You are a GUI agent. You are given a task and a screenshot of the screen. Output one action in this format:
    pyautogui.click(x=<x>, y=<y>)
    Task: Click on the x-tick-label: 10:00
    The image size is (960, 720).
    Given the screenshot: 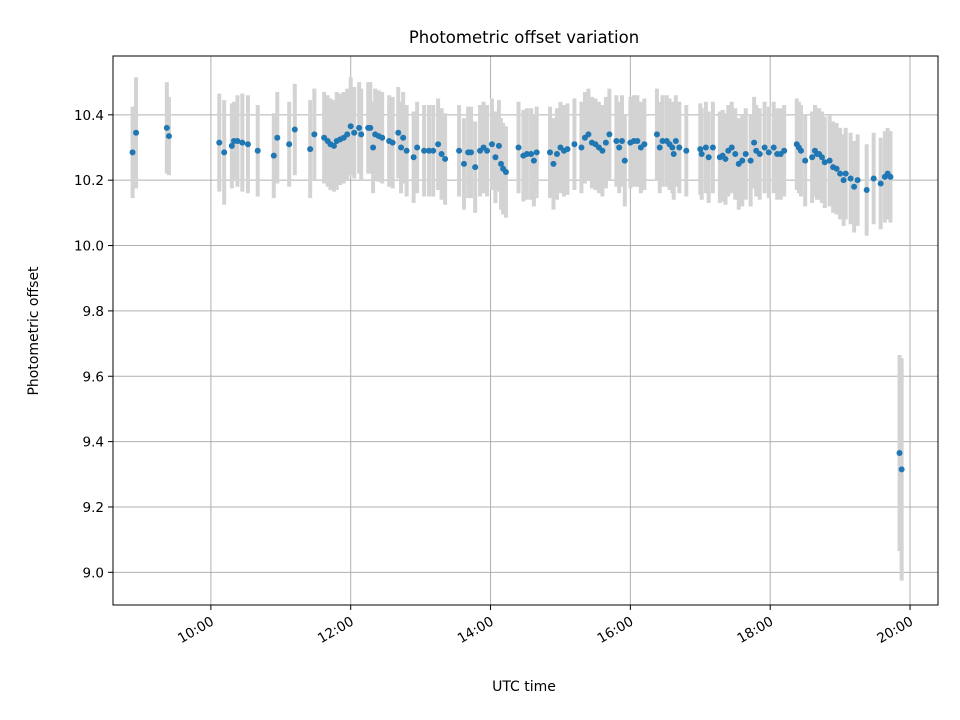 What is the action you would take?
    pyautogui.click(x=196, y=630)
    